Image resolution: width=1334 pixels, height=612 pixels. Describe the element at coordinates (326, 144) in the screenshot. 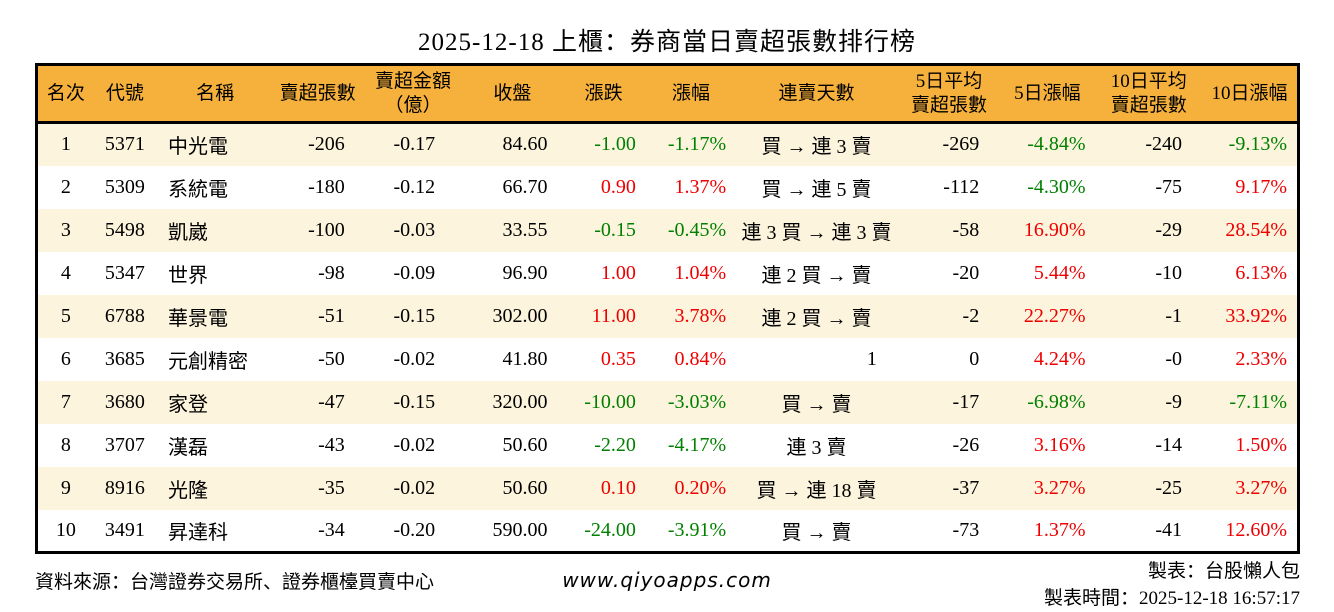

I see `cell-sell_volume: -206` at that location.